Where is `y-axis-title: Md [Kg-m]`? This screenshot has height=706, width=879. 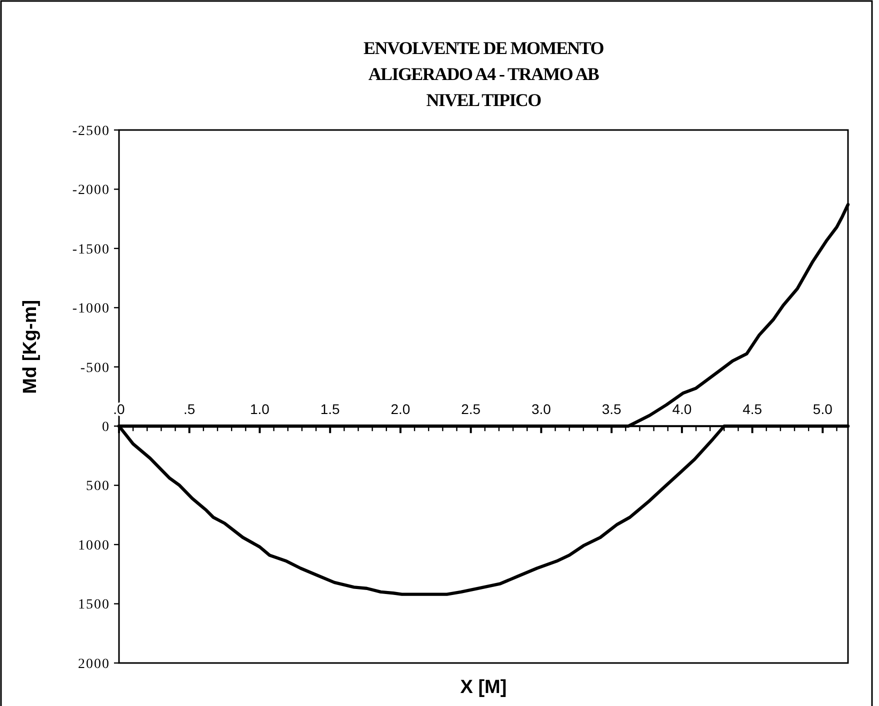
y-axis-title: Md [Kg-m] is located at coordinates (30, 347).